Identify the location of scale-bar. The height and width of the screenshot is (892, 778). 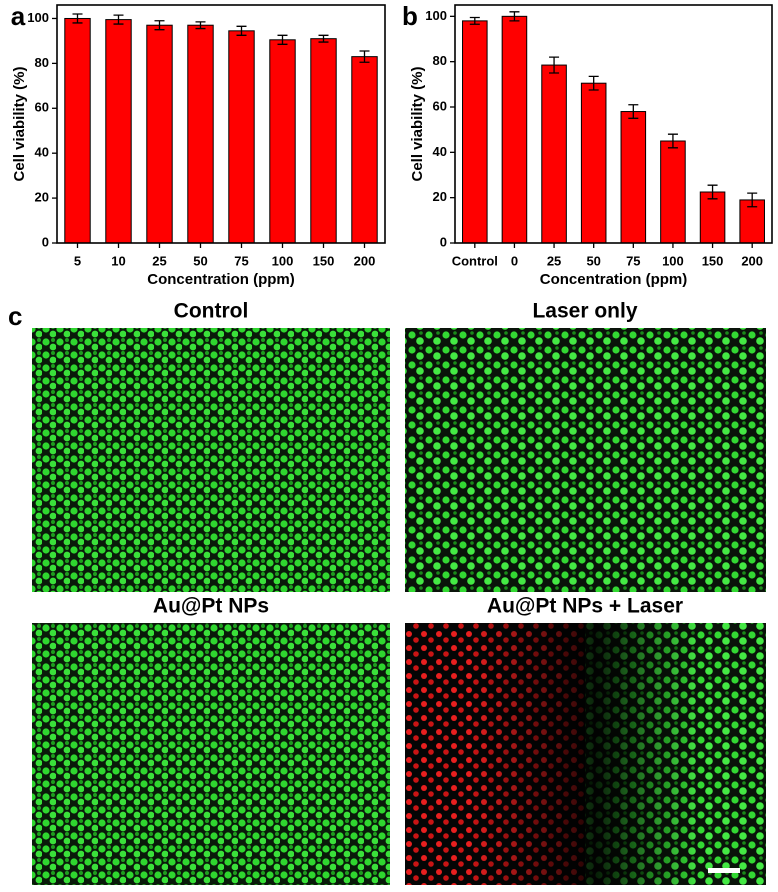
(724, 870).